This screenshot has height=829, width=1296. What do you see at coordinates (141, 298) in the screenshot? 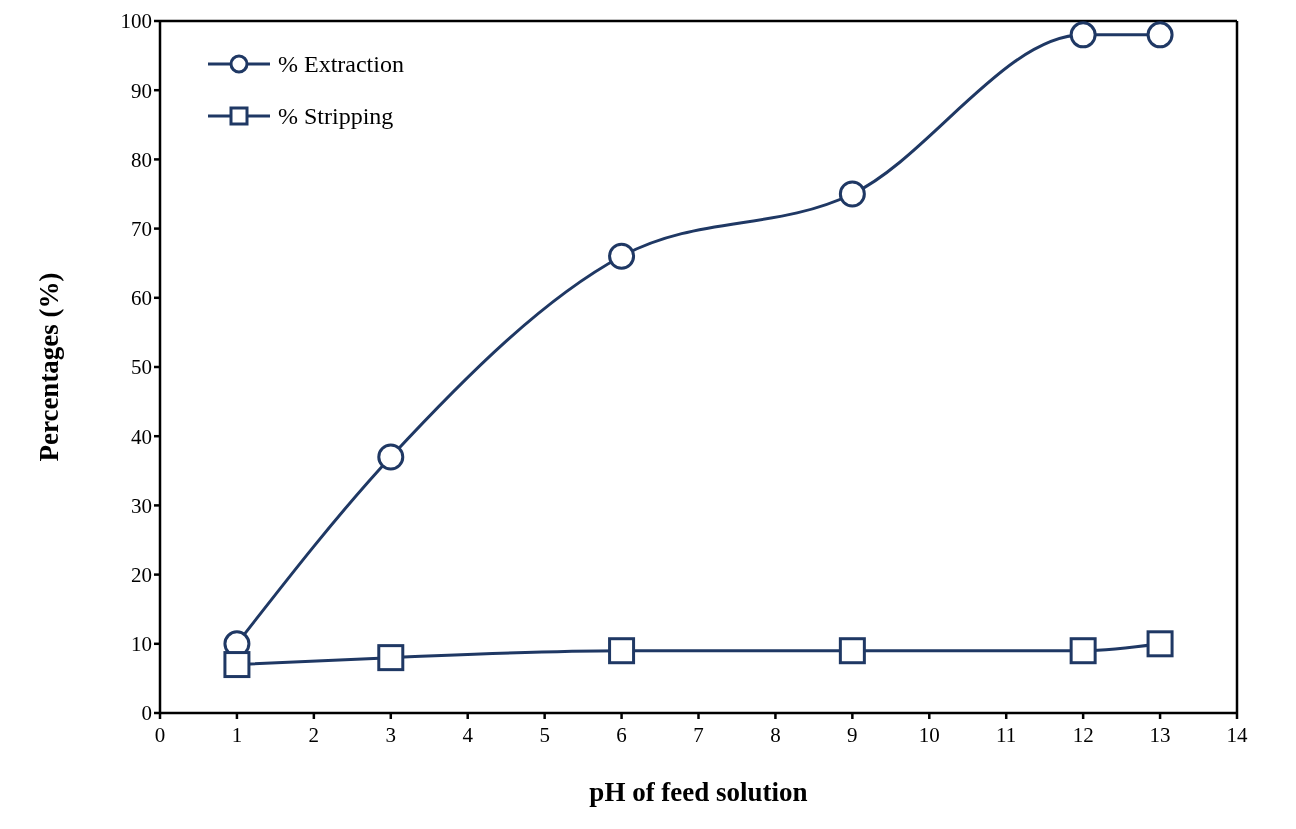
I see `y-tick-label: 60` at bounding box center [141, 298].